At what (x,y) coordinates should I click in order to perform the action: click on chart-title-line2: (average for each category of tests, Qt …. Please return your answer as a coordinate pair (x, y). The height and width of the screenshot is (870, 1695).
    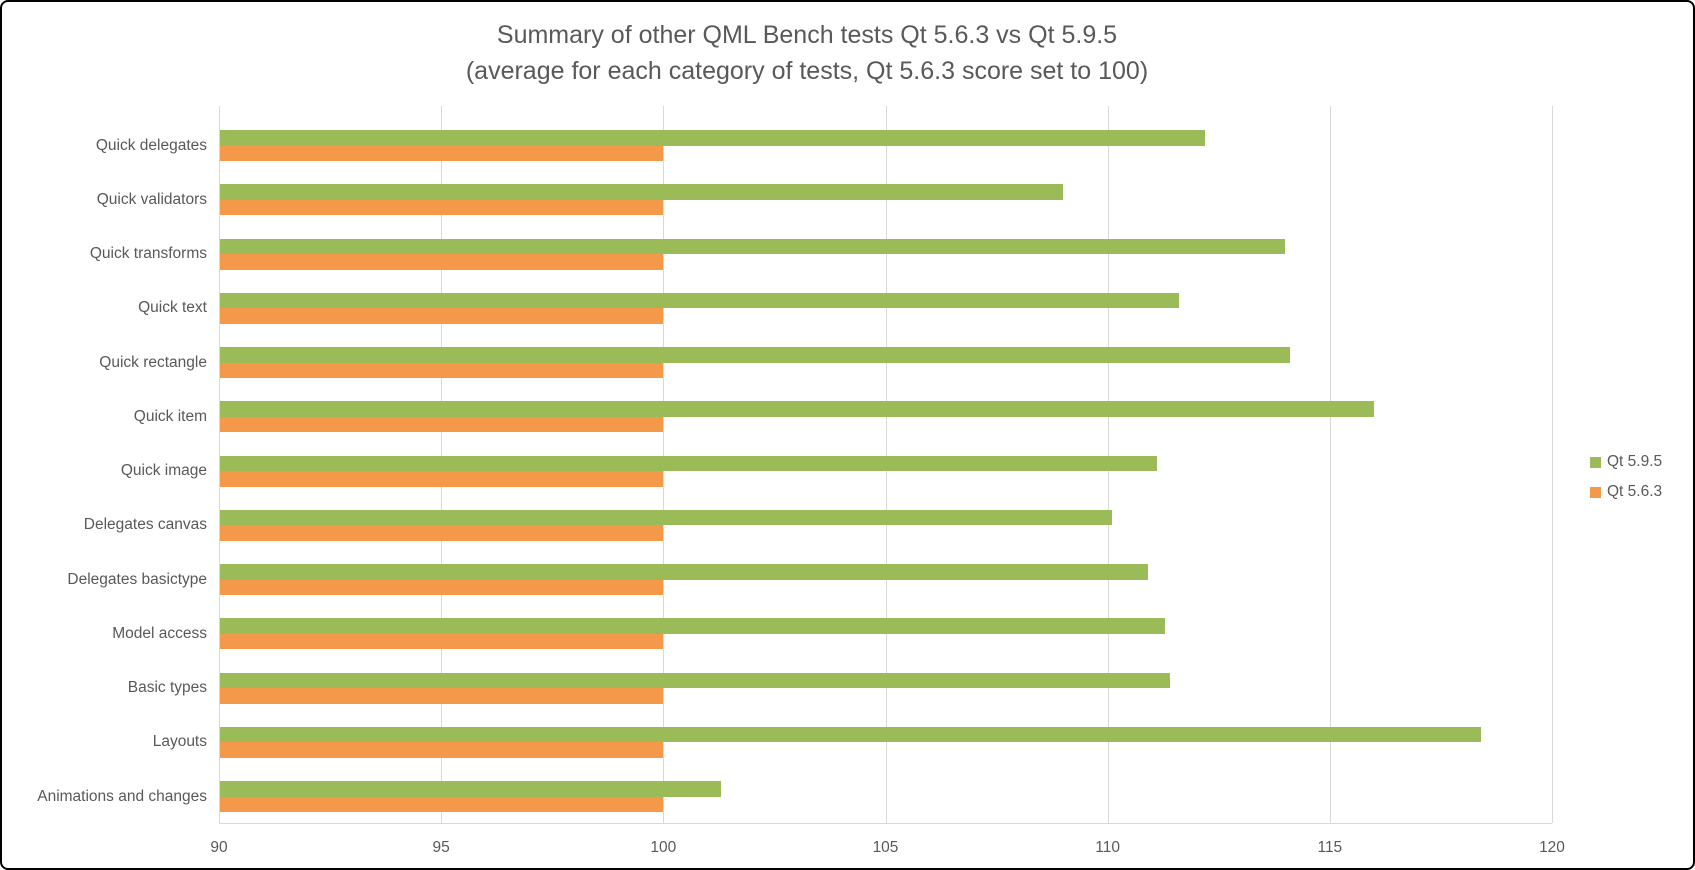
    Looking at the image, I should click on (807, 70).